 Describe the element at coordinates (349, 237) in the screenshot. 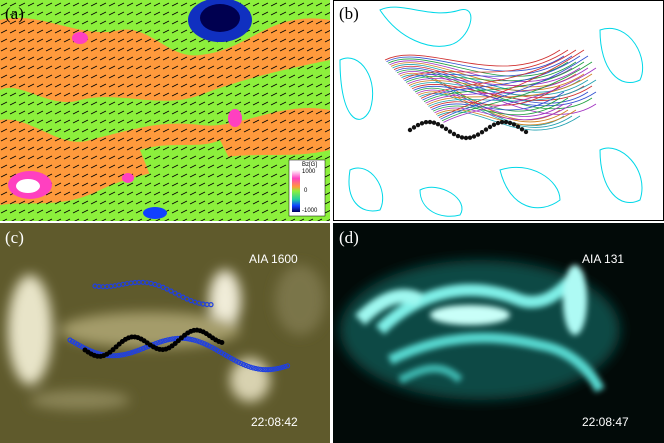

I see `panel-label: (d)` at that location.